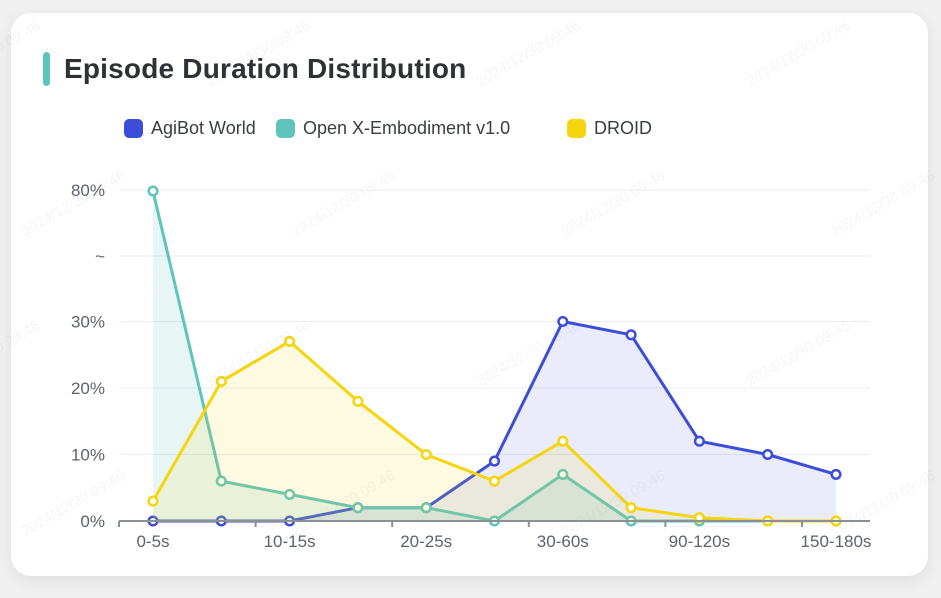 Image resolution: width=941 pixels, height=598 pixels. I want to click on legend-item-open-x-embodiment-v1-0: Open X-Embodiment v1.0, so click(393, 128).